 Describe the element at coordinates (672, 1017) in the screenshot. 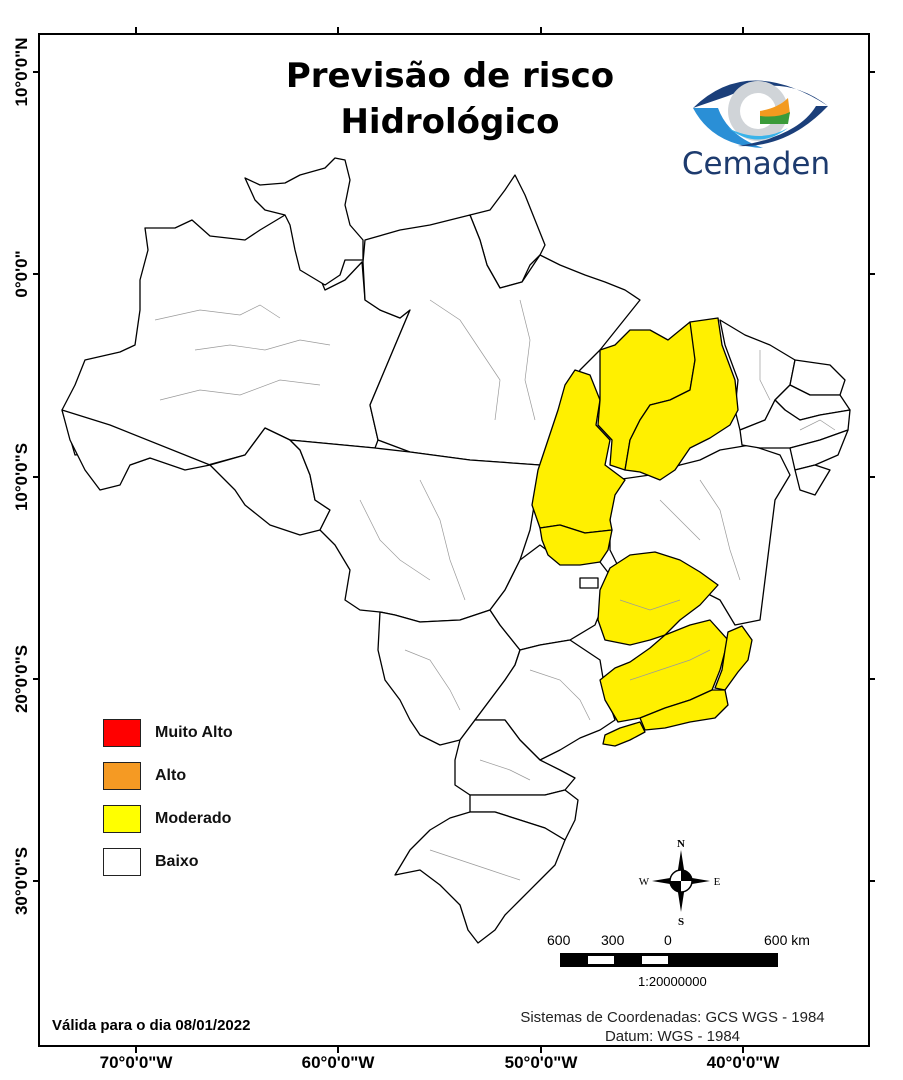

I see `coord-system-text: Sistemas de Coordenadas: GCS WGS - 1984` at that location.